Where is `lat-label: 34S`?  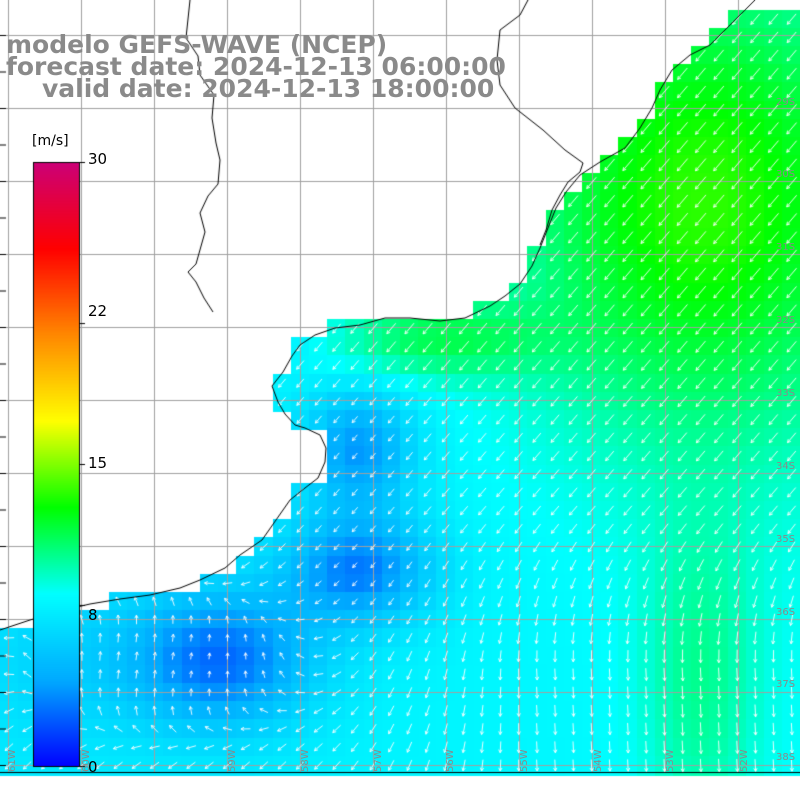 lat-label: 34S is located at coordinates (786, 466).